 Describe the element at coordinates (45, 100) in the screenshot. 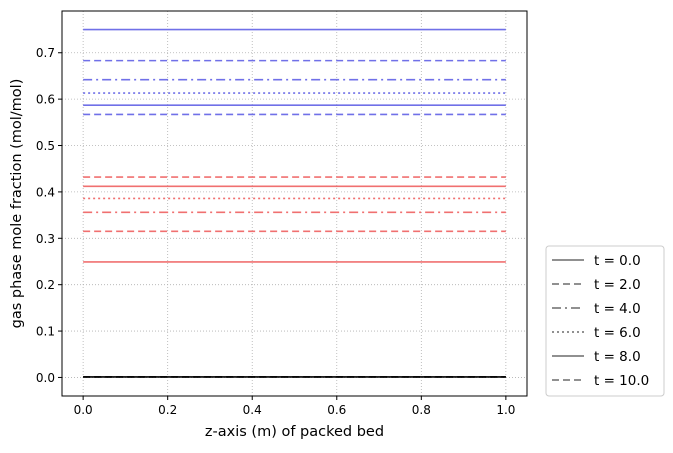

I see `y-tick-label: 0.6` at that location.